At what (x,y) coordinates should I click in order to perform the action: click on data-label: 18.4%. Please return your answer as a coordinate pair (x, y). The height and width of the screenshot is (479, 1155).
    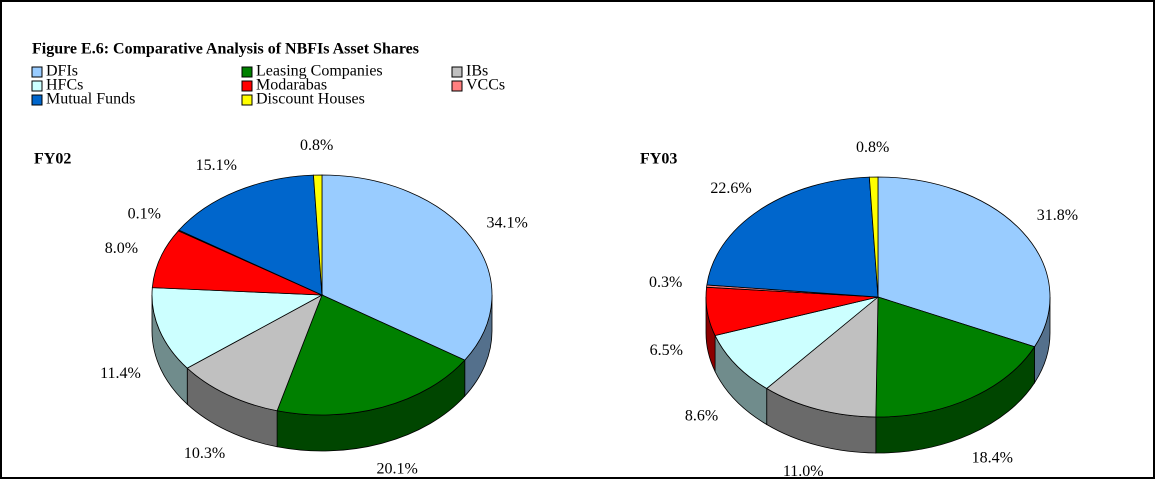
    Looking at the image, I should click on (992, 457).